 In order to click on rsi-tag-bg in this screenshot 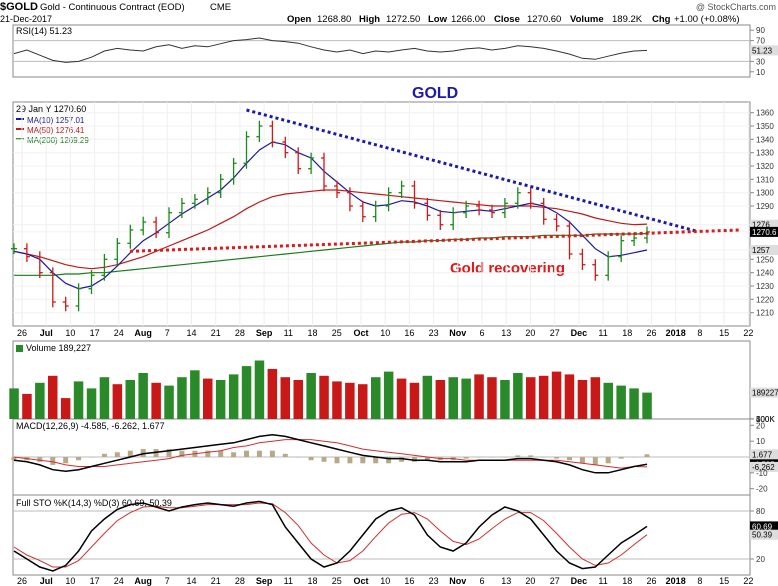, I will do `click(764, 50)`.